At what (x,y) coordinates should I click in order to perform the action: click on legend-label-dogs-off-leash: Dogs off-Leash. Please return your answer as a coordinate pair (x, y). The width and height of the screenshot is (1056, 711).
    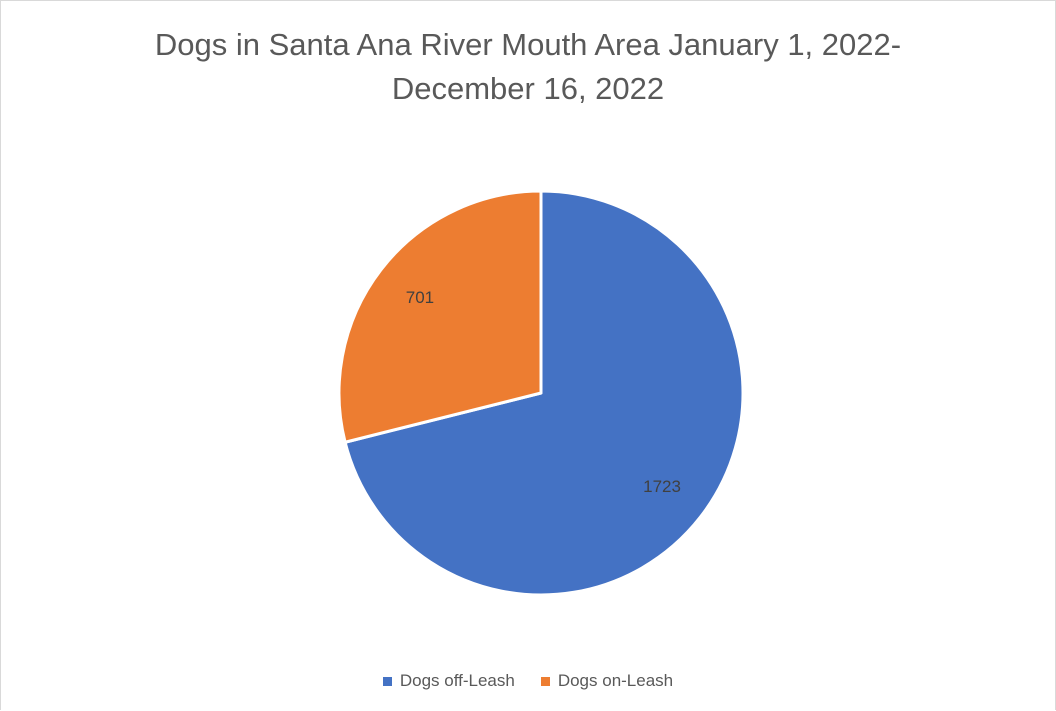
    Looking at the image, I should click on (457, 680).